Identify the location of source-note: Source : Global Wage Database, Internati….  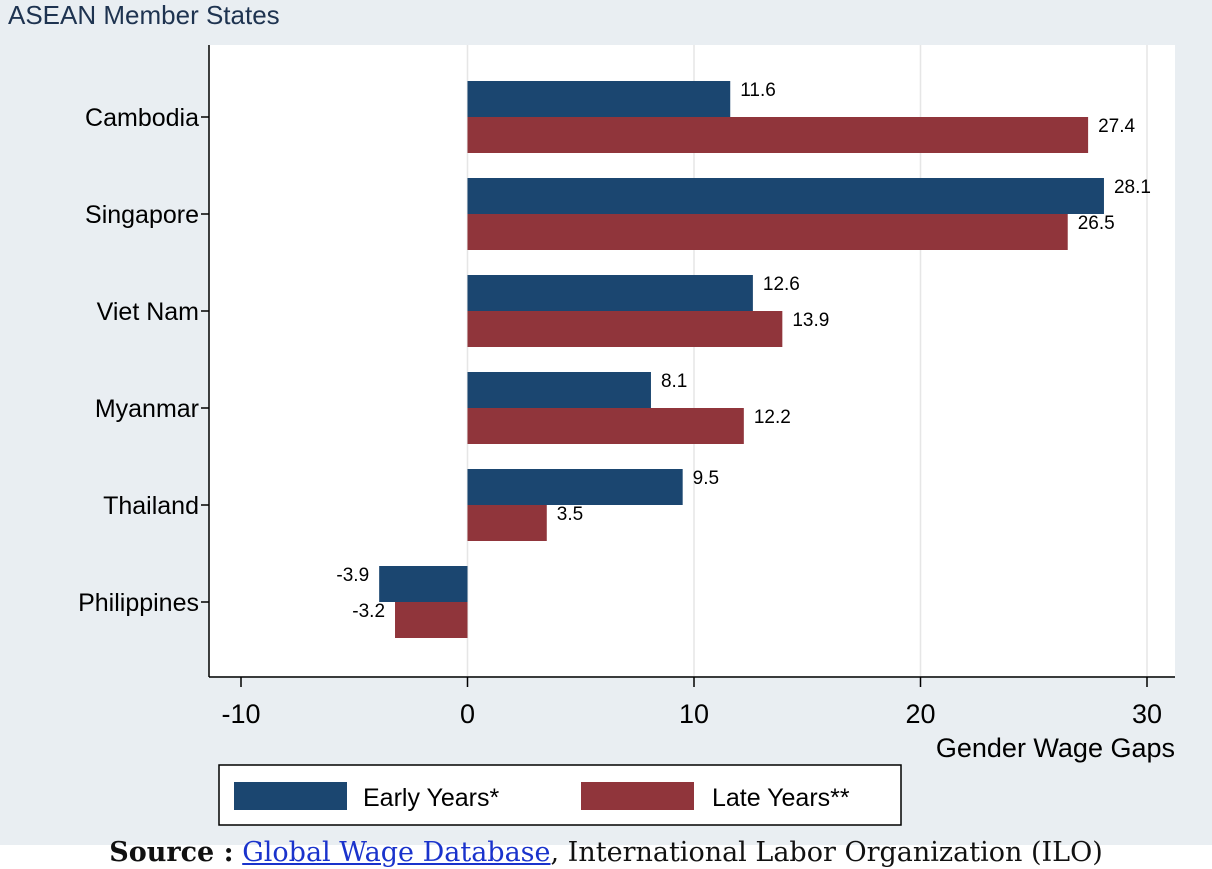
(606, 852).